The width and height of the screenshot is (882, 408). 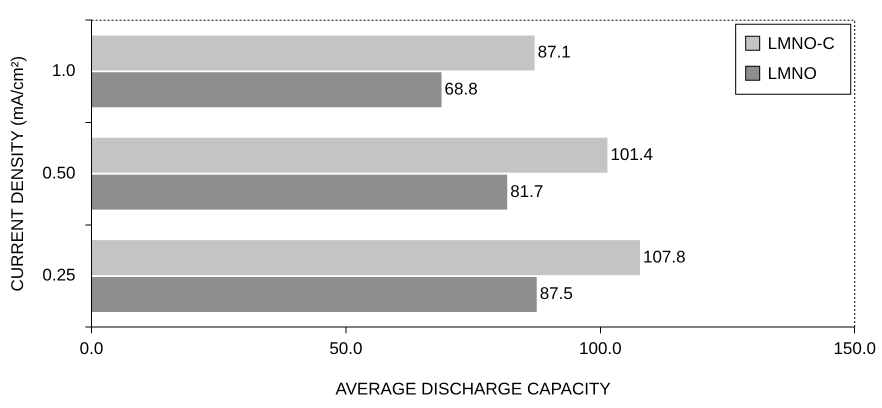 What do you see at coordinates (801, 43) in the screenshot?
I see `legend-label: LMNO-C` at bounding box center [801, 43].